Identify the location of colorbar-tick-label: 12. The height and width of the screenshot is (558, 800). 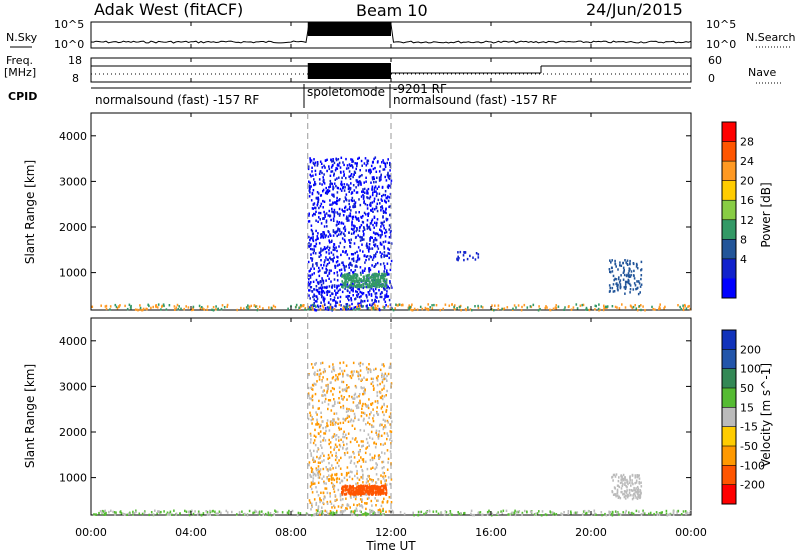
(747, 220).